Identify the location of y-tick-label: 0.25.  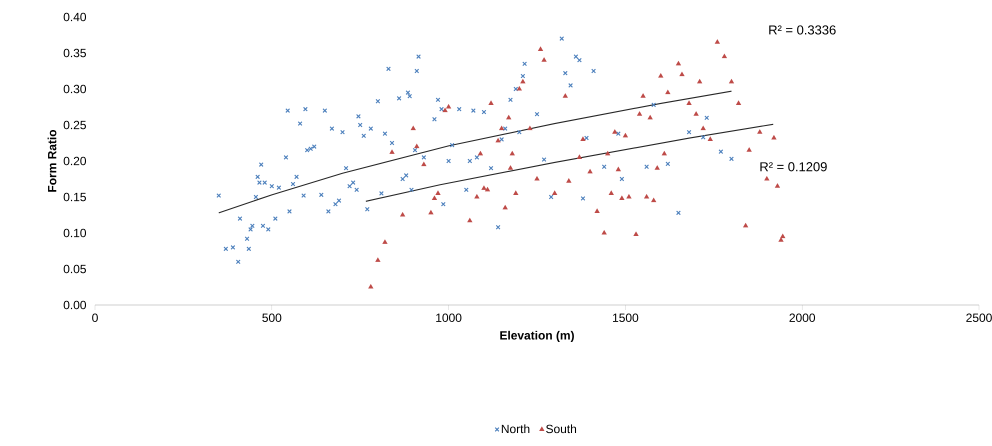
(75, 125).